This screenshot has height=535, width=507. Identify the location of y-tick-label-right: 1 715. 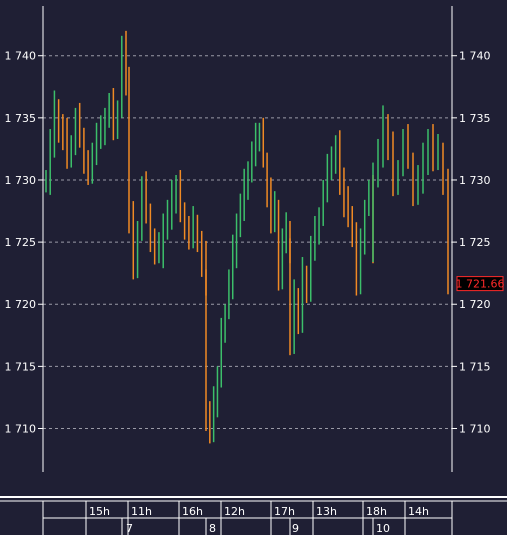
(475, 366).